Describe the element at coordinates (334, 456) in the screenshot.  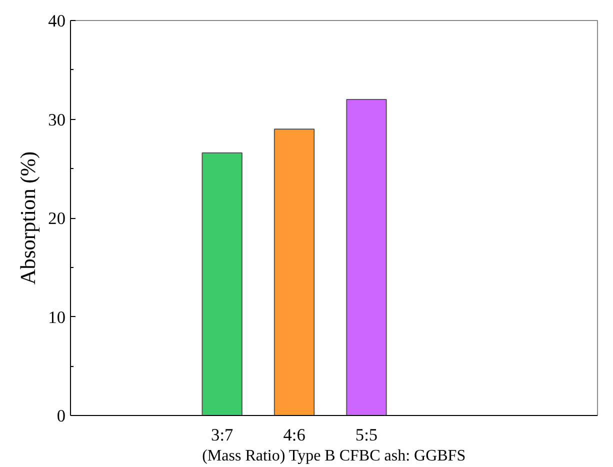
I see `x-axis-title: (Mass Ratio) Type B CFBC ash: GGBFS` at that location.